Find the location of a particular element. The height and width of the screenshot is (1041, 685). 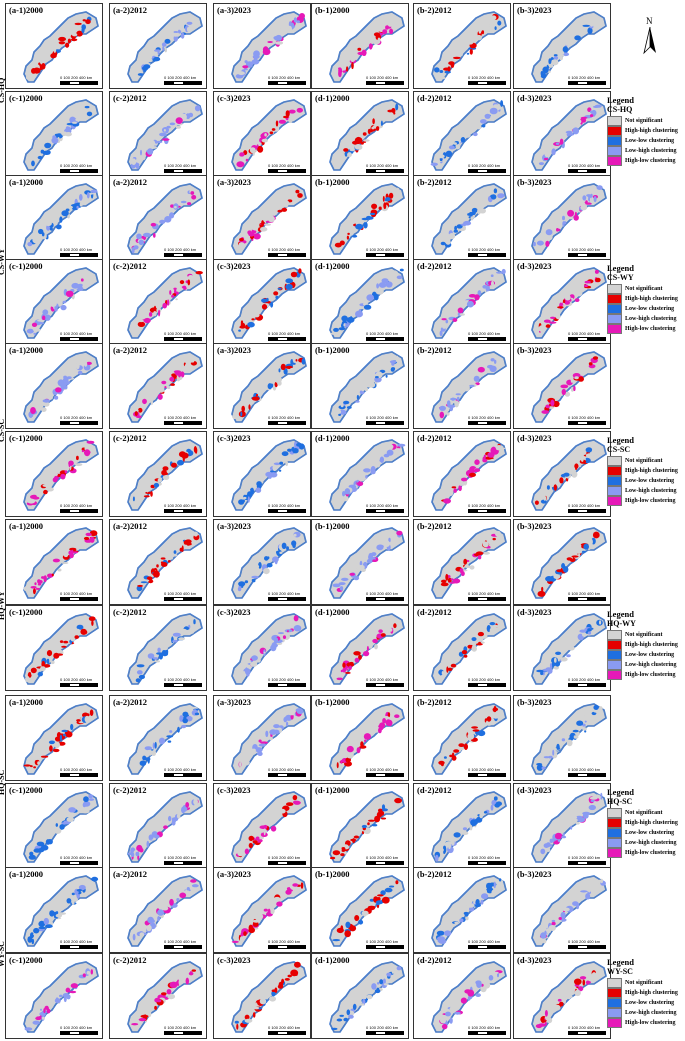

legend-item: Not significant is located at coordinates (646, 983).